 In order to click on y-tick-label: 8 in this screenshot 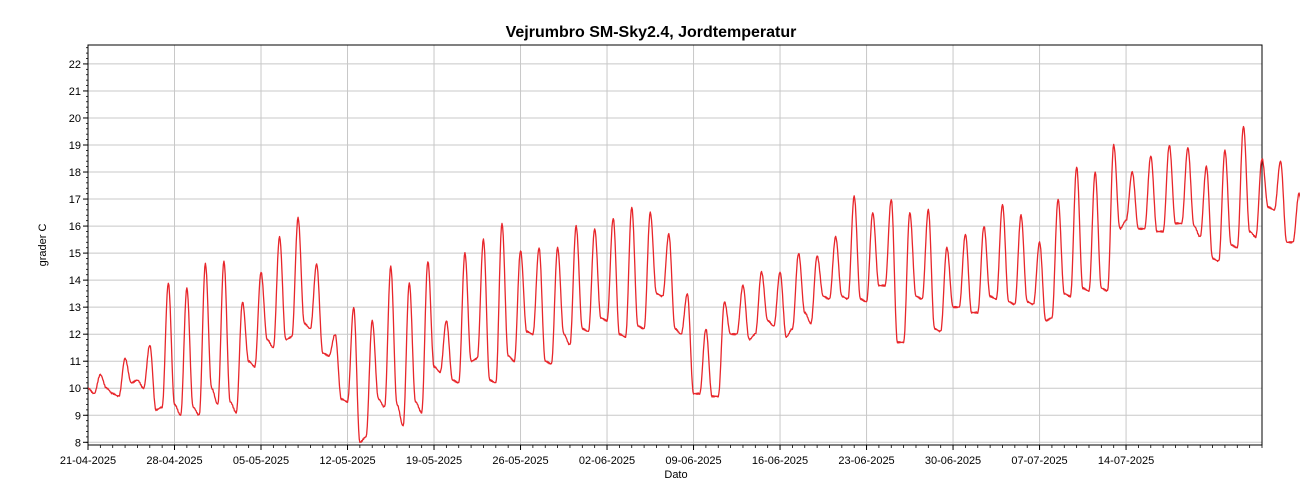, I will do `click(78, 443)`.